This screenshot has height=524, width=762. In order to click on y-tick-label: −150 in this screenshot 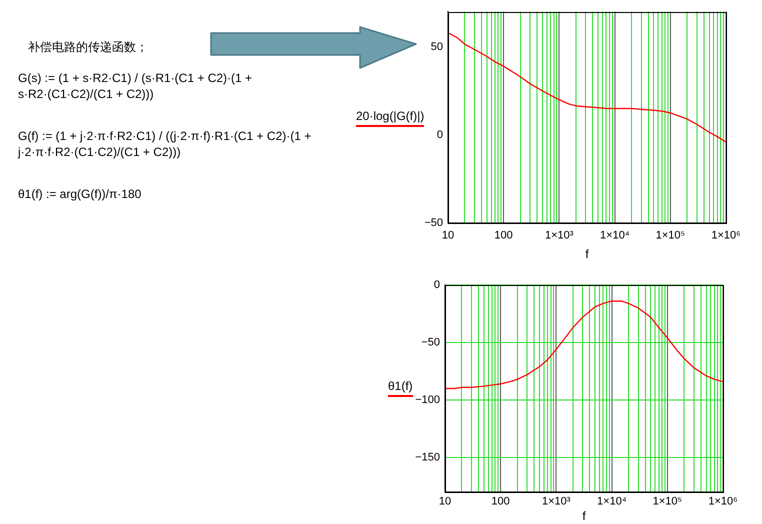, I will do `click(427, 458)`.